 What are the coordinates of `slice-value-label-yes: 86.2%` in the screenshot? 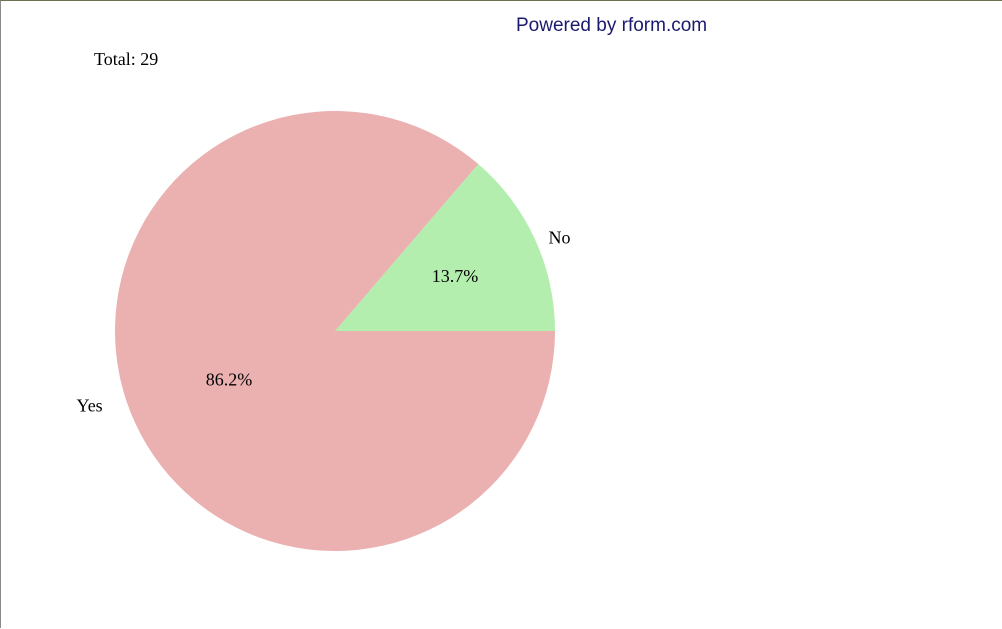 It's located at (229, 380).